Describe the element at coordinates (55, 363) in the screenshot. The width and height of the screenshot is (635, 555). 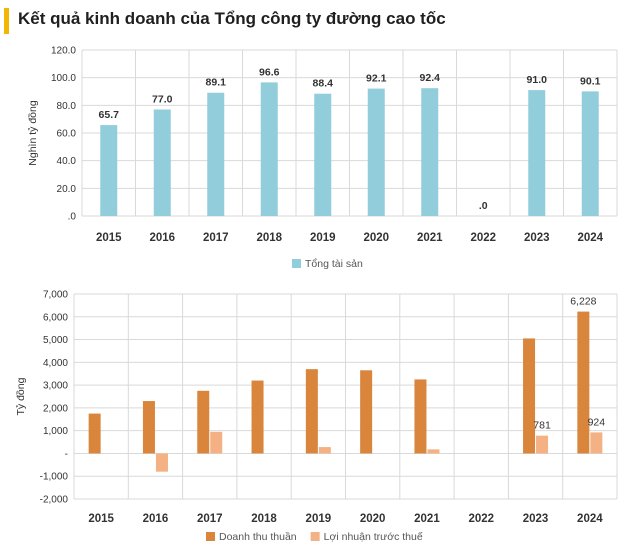
I see `y-tick-label: 4,000` at that location.